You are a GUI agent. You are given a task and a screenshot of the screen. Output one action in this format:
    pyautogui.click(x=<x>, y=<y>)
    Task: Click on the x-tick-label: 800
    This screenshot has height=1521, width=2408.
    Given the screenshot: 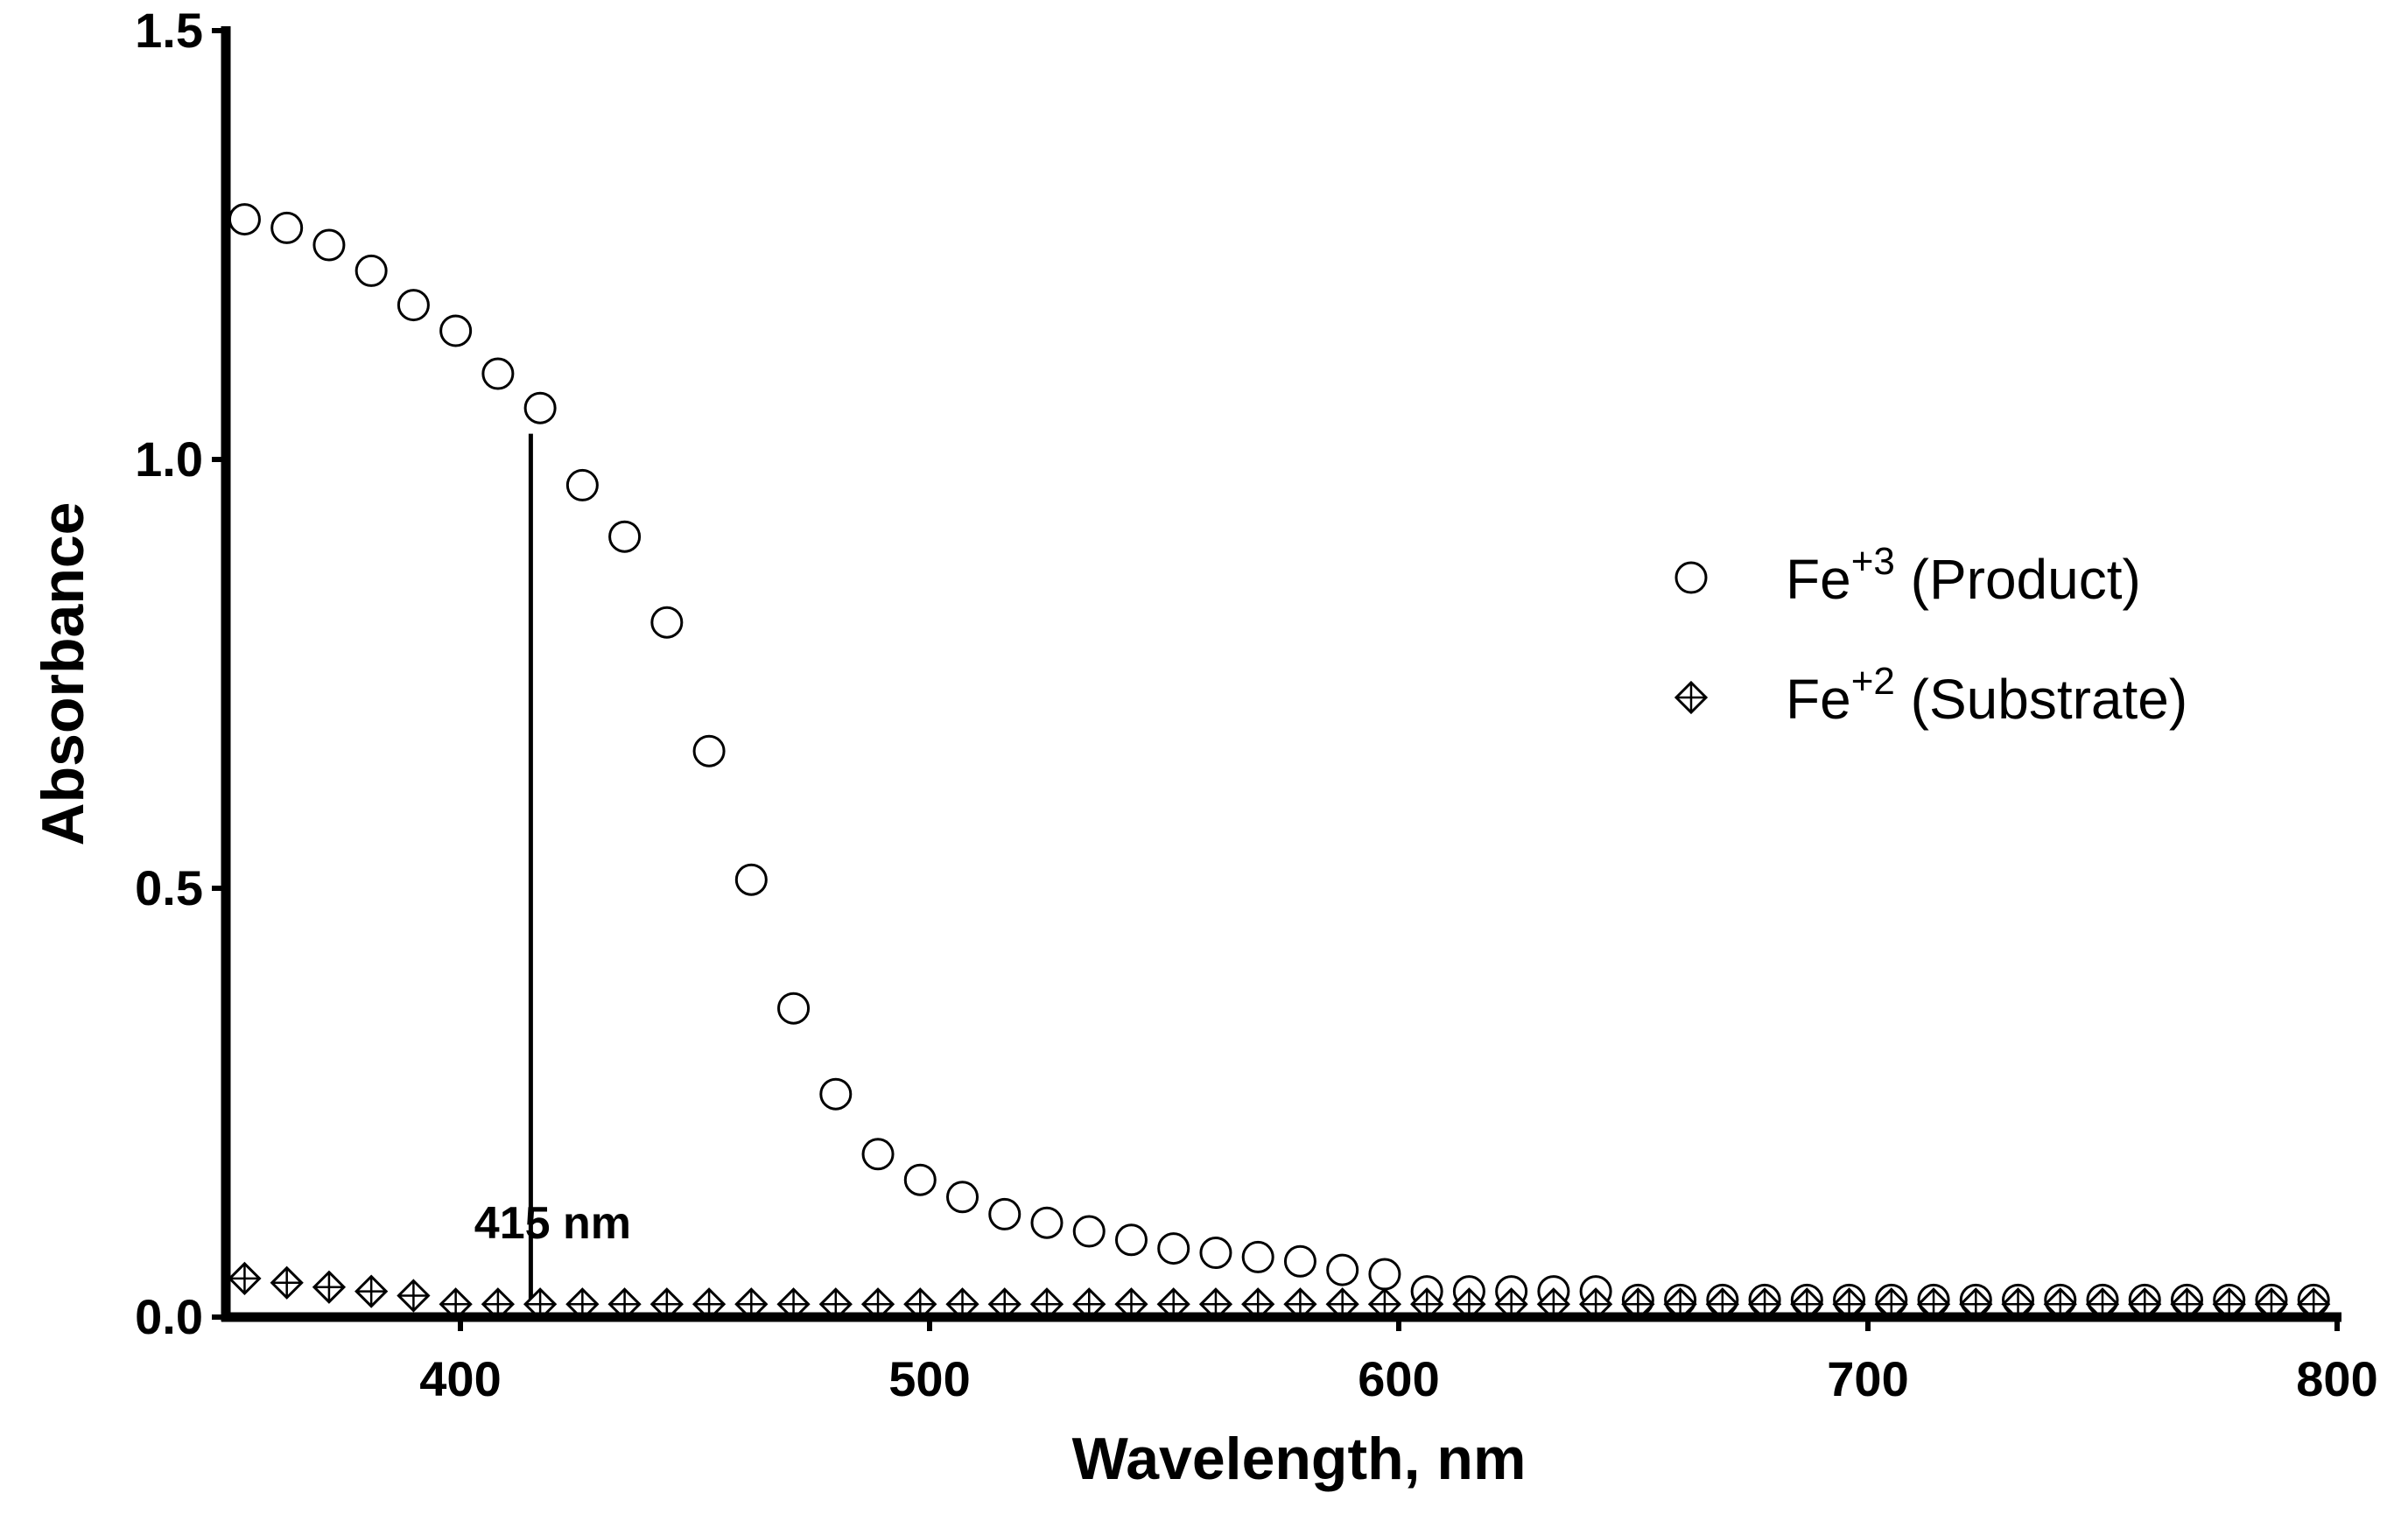 What is the action you would take?
    pyautogui.click(x=2336, y=1378)
    